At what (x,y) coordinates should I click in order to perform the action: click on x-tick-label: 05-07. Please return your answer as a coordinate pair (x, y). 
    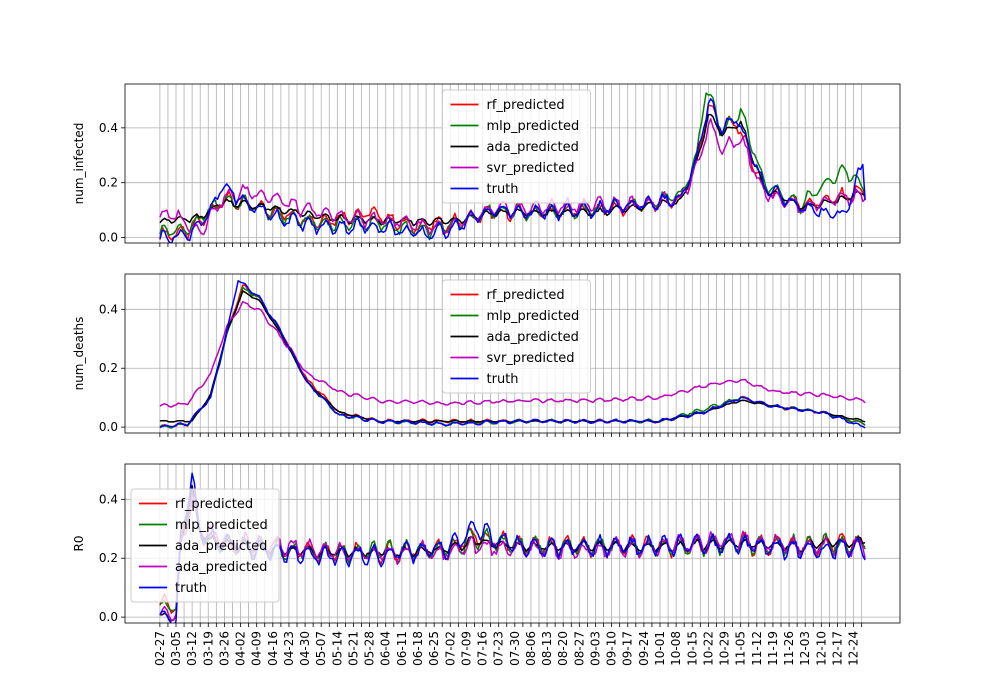
    Looking at the image, I should click on (321, 648).